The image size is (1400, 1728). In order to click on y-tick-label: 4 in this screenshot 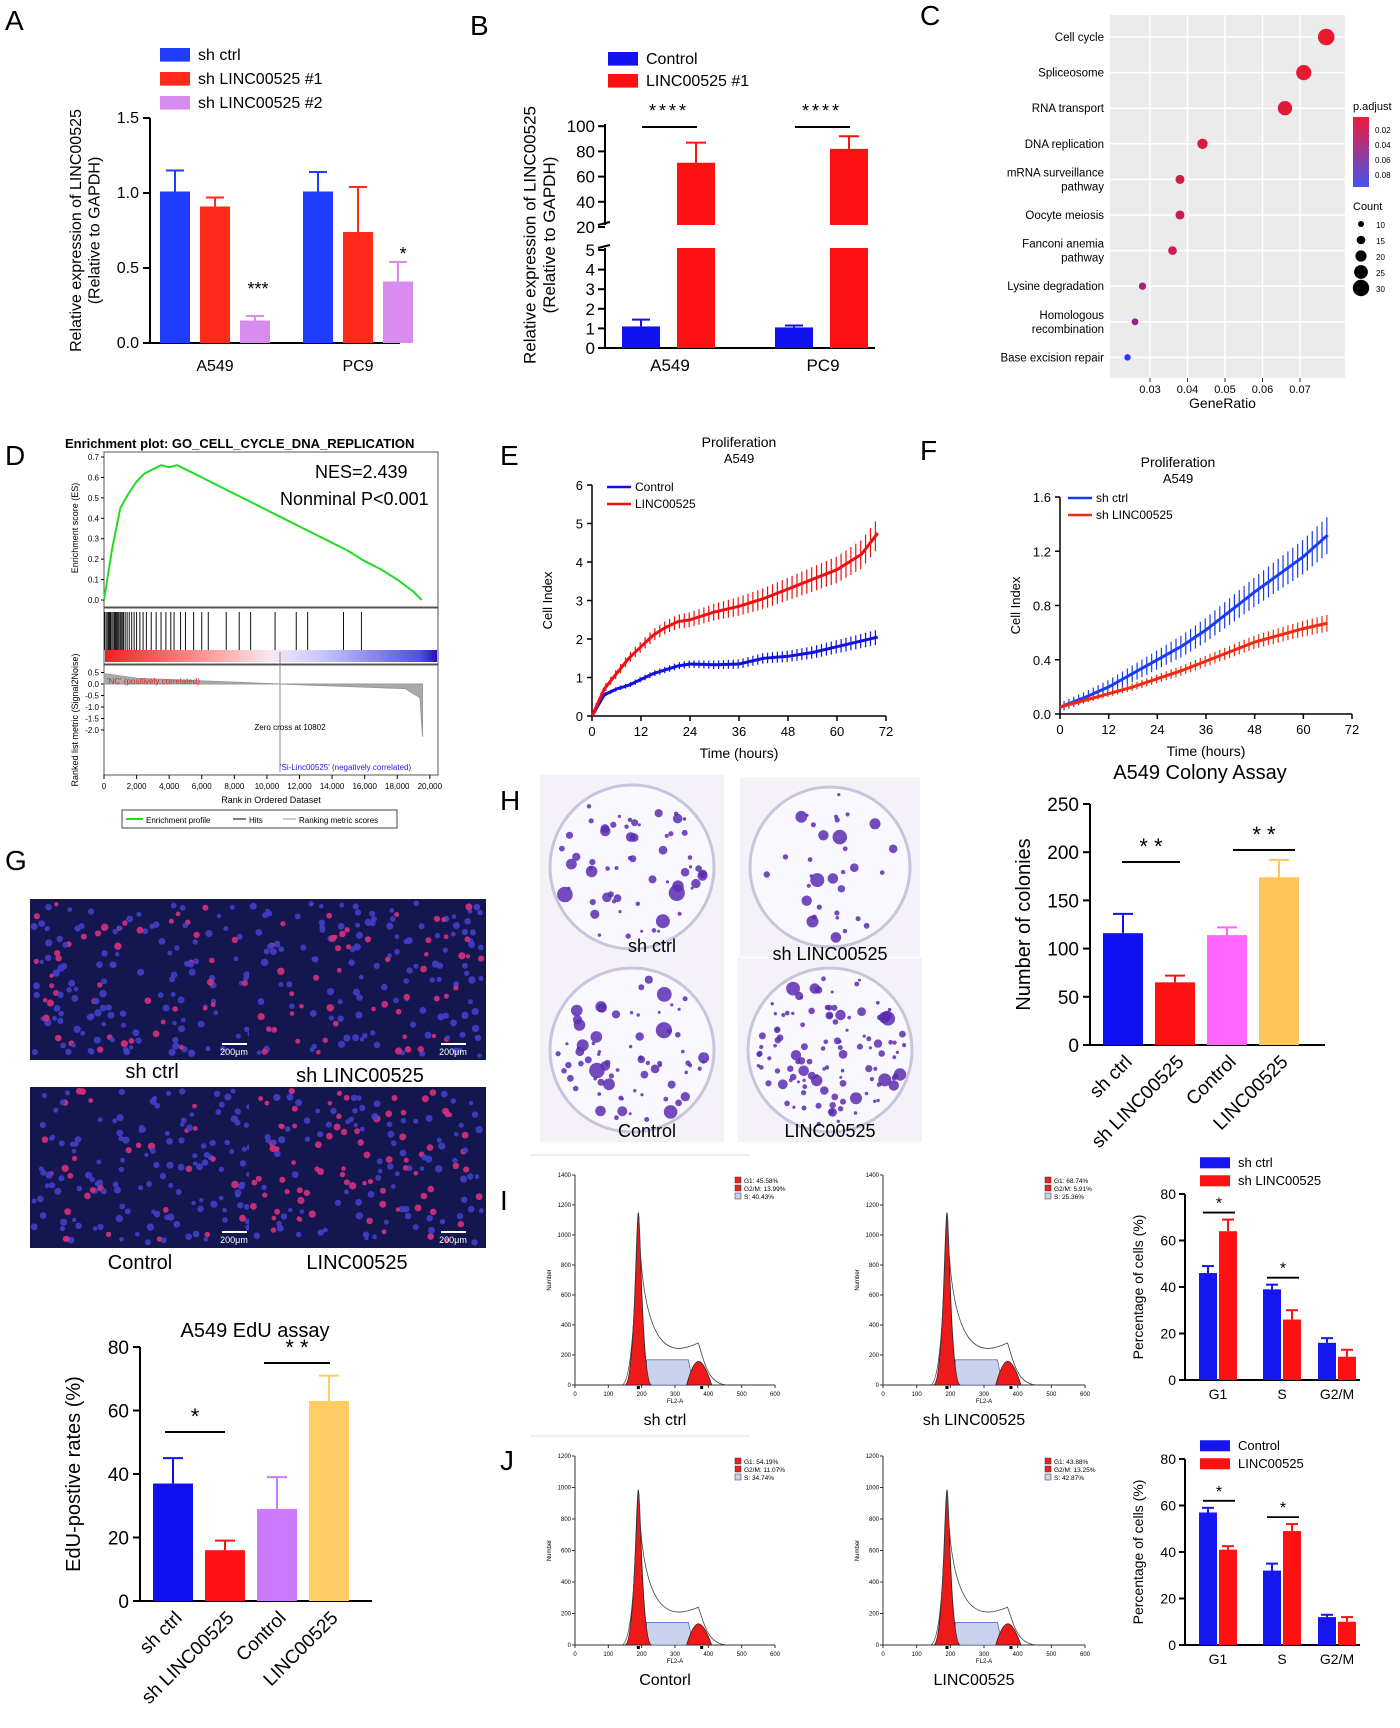, I will do `click(590, 270)`.